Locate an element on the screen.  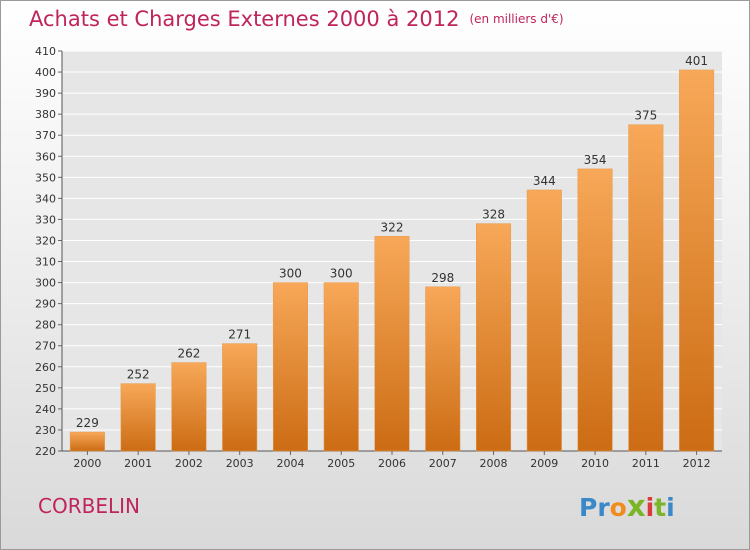
x-tick-label: 2011 is located at coordinates (646, 463).